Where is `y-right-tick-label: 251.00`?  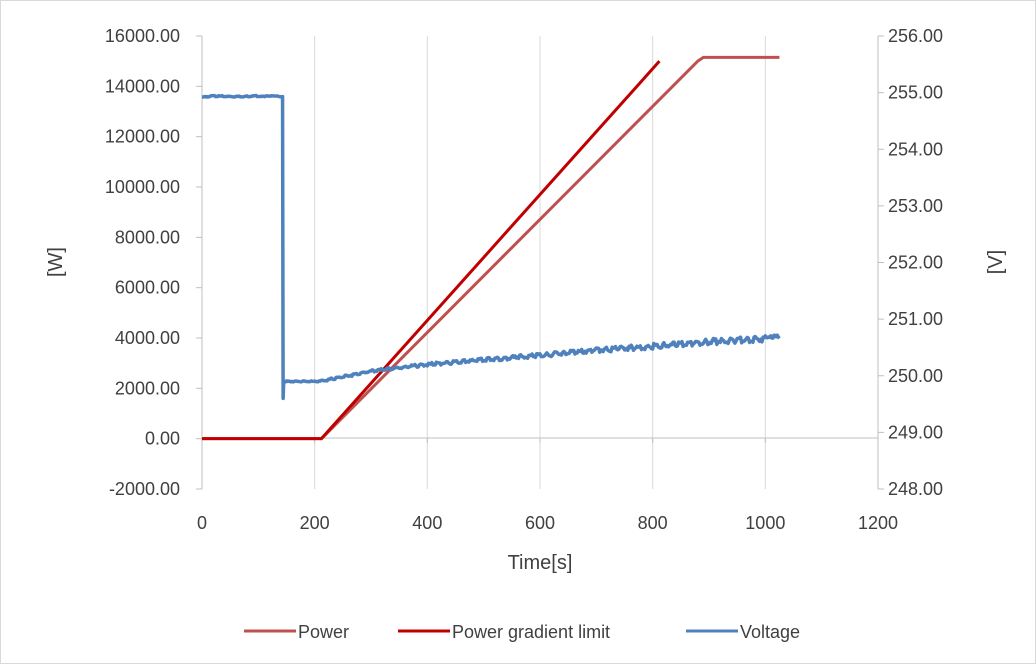
y-right-tick-label: 251.00 is located at coordinates (915, 319).